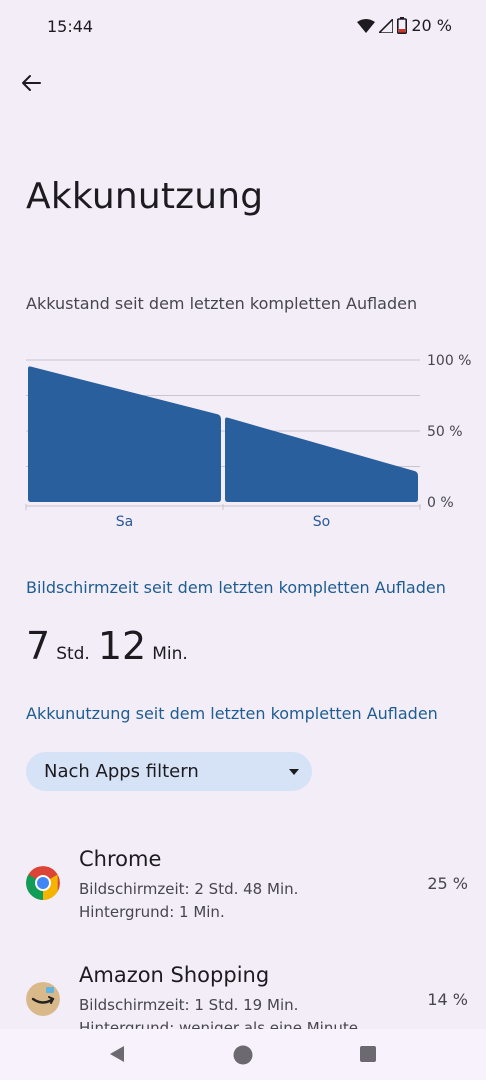  I want to click on filter-label: Nach Apps filtern, so click(121, 771).